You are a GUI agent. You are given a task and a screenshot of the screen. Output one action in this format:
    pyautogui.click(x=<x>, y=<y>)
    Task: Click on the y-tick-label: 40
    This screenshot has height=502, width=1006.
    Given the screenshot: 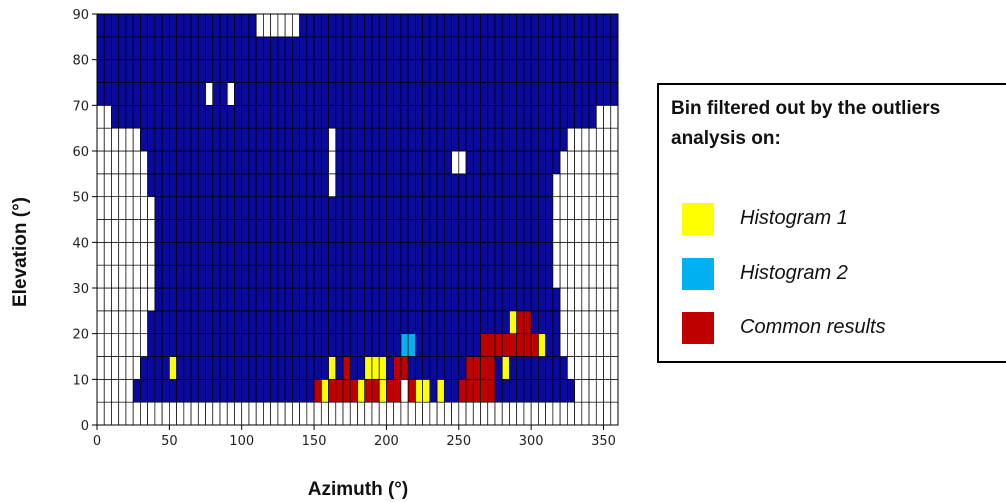 What is the action you would take?
    pyautogui.click(x=80, y=243)
    